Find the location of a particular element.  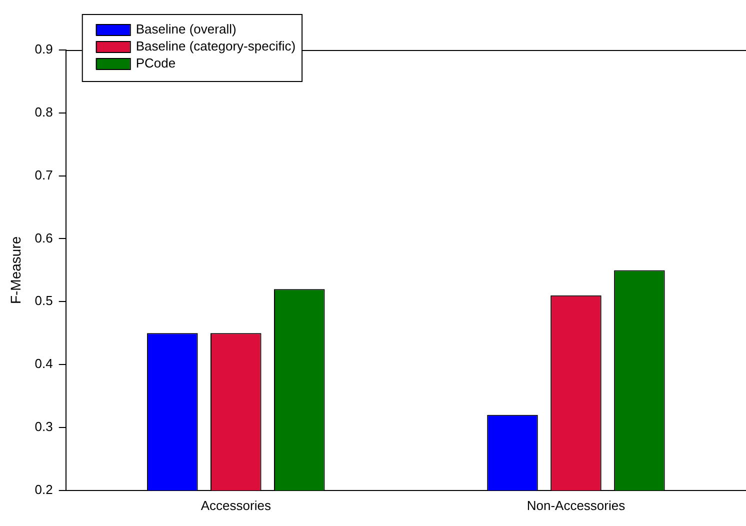

y-tick-label: 0.4 is located at coordinates (43, 364).